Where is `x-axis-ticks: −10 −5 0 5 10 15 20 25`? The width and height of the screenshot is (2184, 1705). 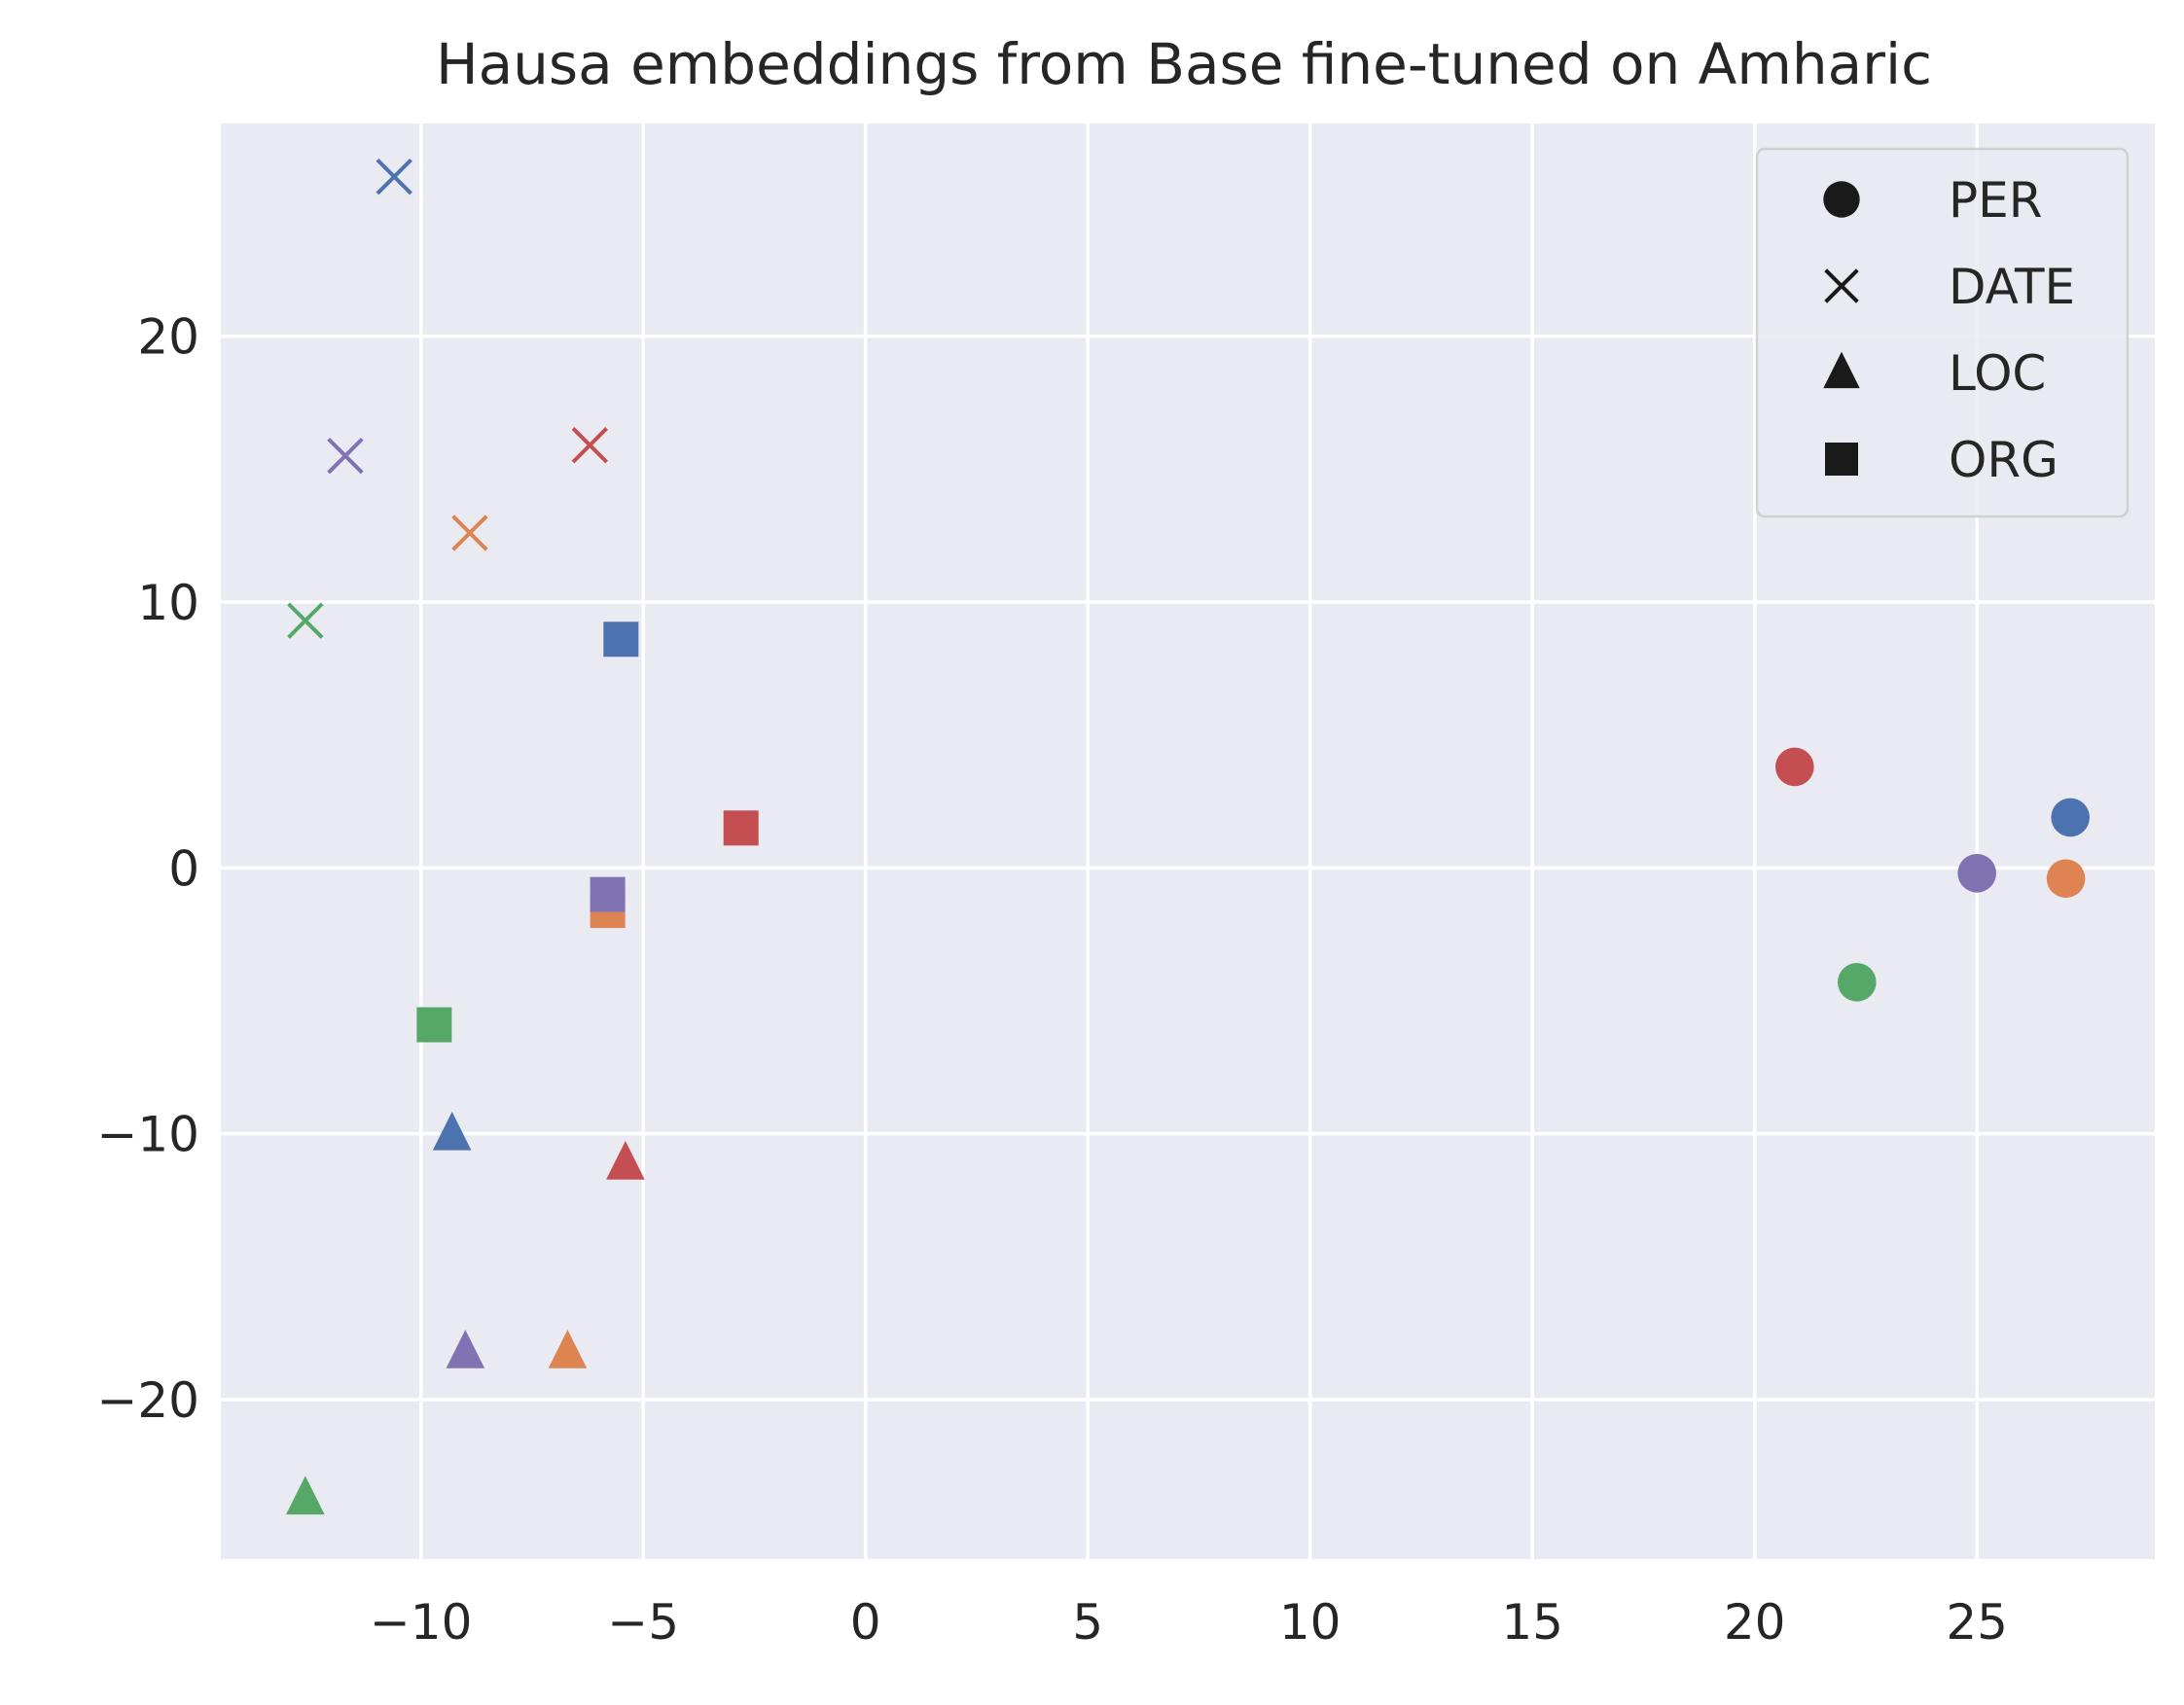
x-axis-ticks: −10 −5 0 5 10 15 20 25 is located at coordinates (1189, 1622).